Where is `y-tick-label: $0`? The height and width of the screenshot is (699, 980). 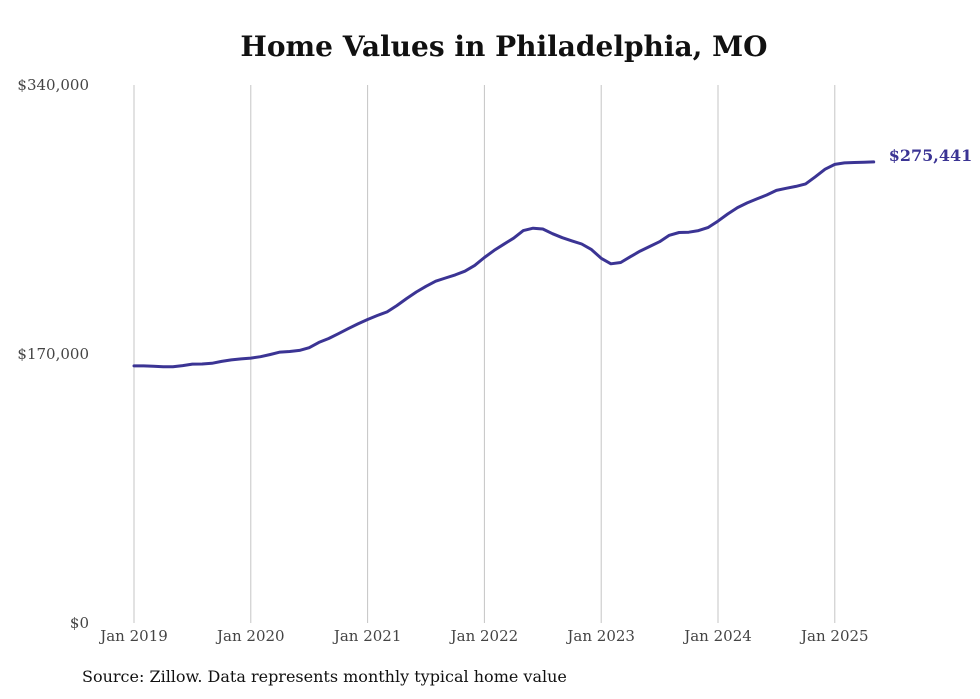
y-tick-label: $0 is located at coordinates (79, 623).